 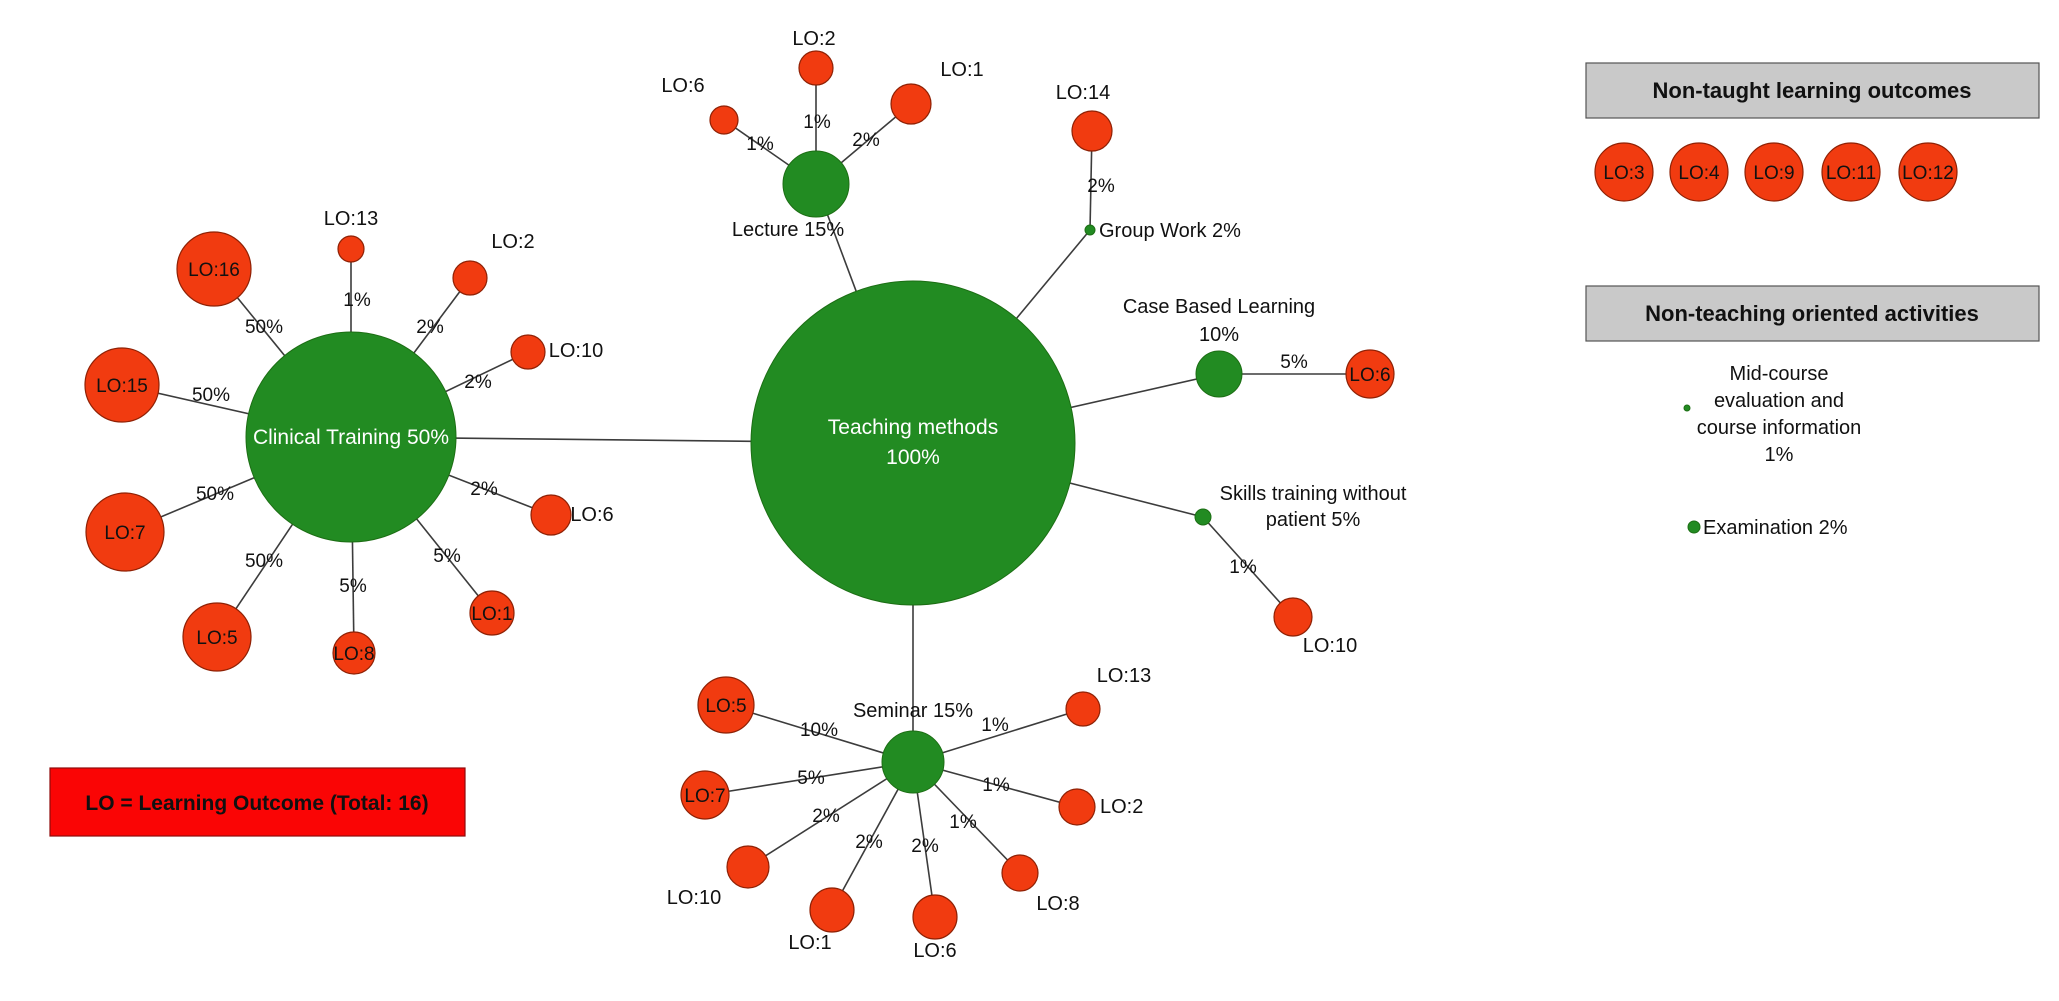 I want to click on node-examination, so click(x=1694, y=527).